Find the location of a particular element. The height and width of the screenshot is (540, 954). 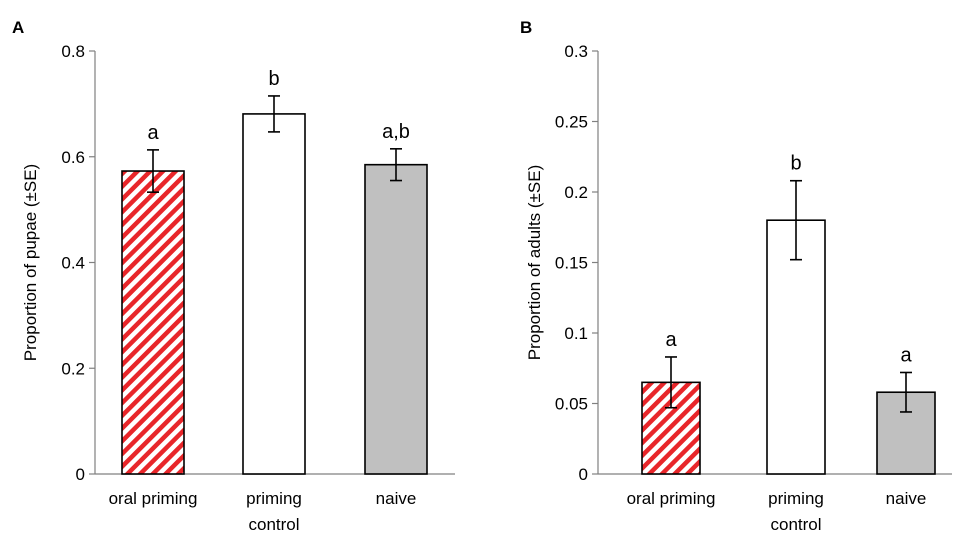

y-axis-title: Proportion of adults (±SE) is located at coordinates (534, 262).